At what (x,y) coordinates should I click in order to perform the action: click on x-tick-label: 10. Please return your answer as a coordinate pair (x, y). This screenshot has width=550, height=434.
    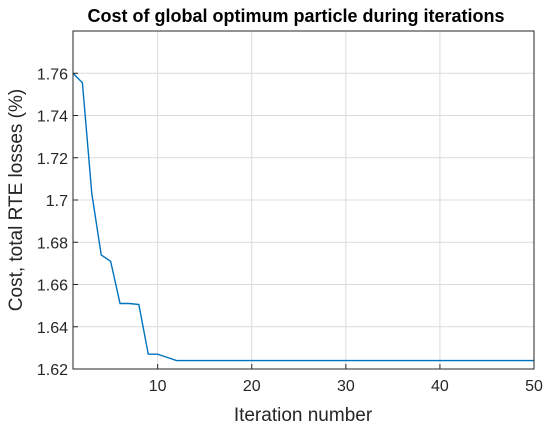
    Looking at the image, I should click on (158, 386).